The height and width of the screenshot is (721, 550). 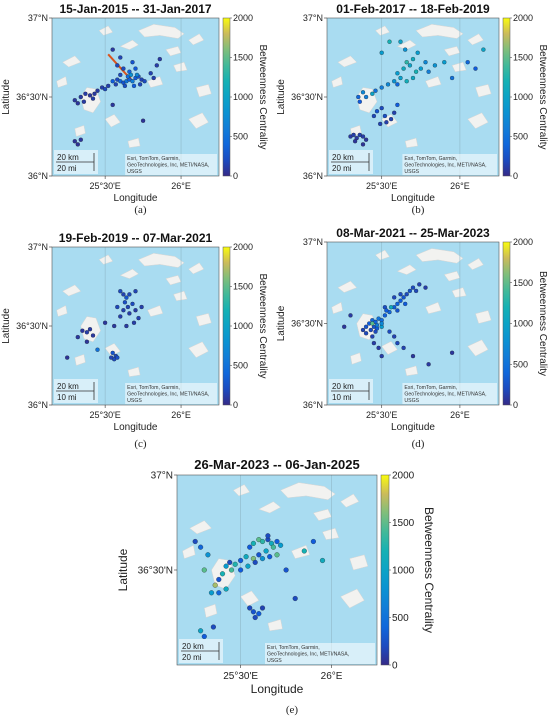 I want to click on x-tick-label: 26°E, so click(x=181, y=415).